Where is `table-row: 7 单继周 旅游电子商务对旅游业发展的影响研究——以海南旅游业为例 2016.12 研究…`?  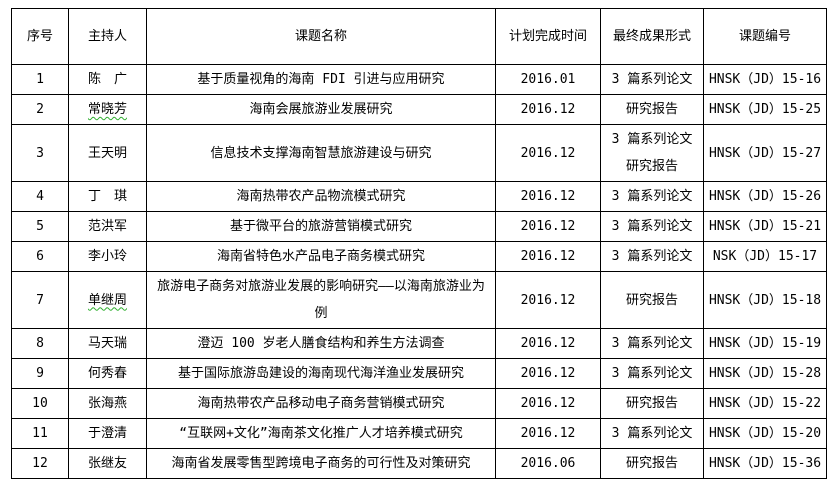 table-row: 7 单继周 旅游电子商务对旅游业发展的影响研究——以海南旅游业为例 2016.12 研究… is located at coordinates (419, 300).